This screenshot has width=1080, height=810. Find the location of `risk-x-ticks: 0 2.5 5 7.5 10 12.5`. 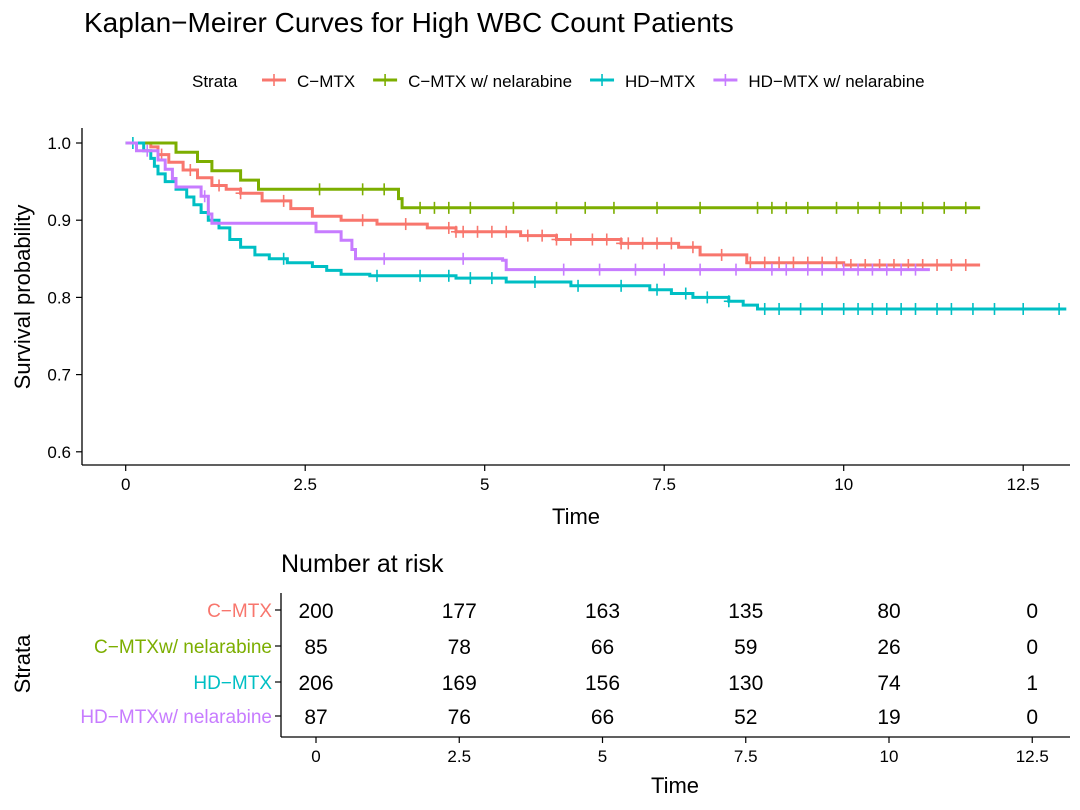

risk-x-ticks: 0 2.5 5 7.5 10 12.5 is located at coordinates (680, 751).